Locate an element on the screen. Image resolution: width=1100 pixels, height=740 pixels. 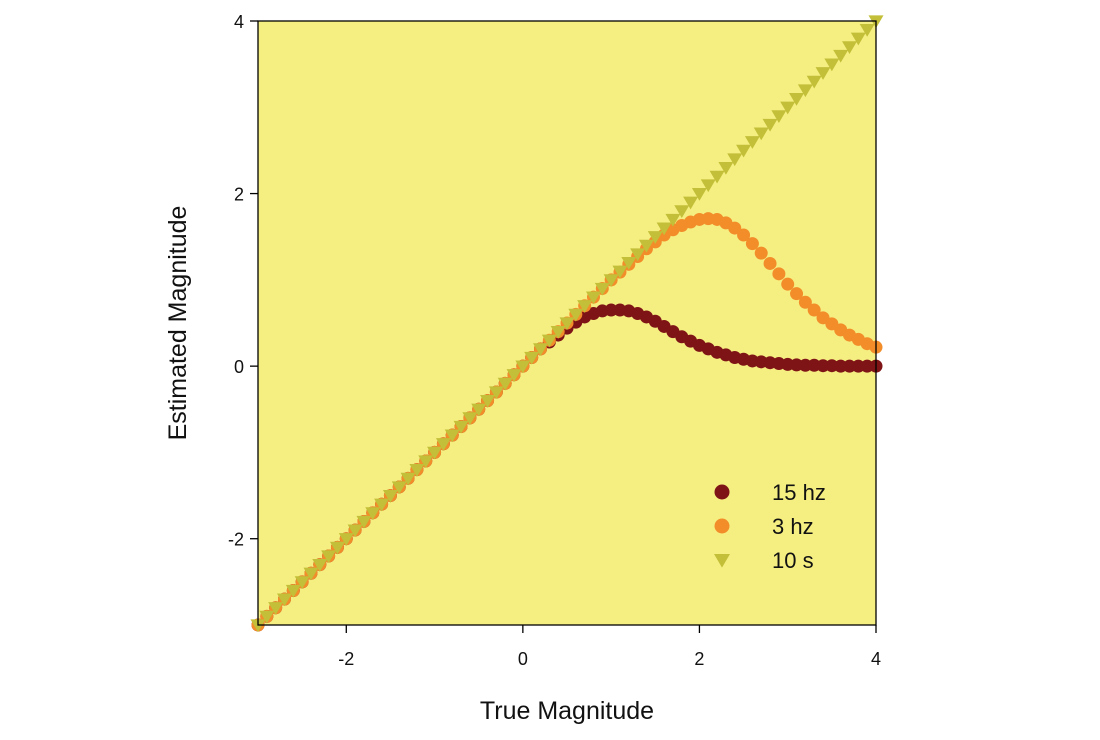
x-tick-label: -2 is located at coordinates (346, 659).